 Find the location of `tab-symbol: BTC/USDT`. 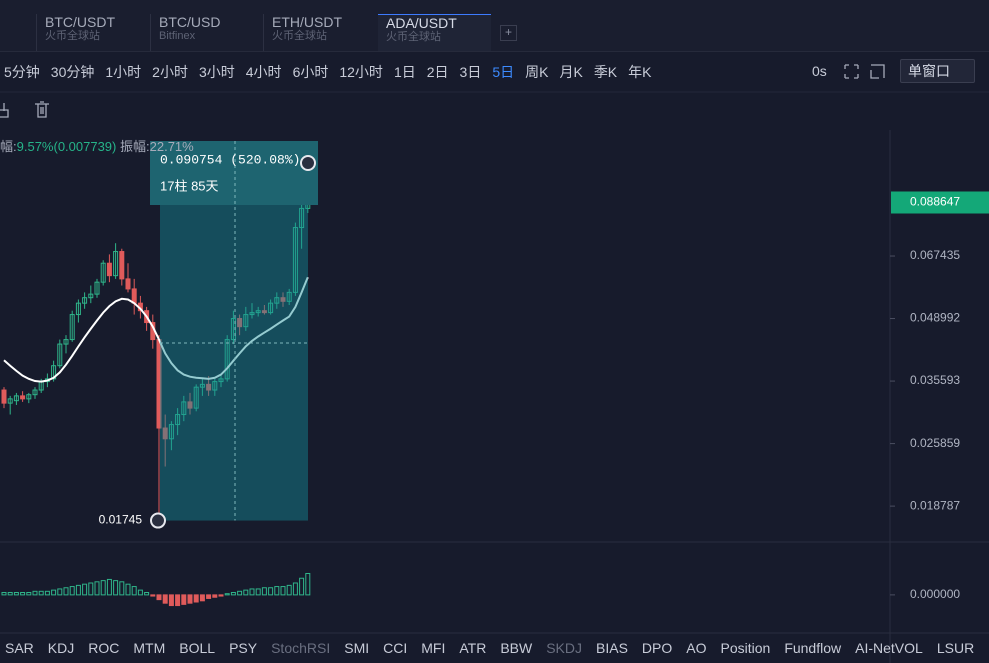

tab-symbol: BTC/USDT is located at coordinates (80, 22).